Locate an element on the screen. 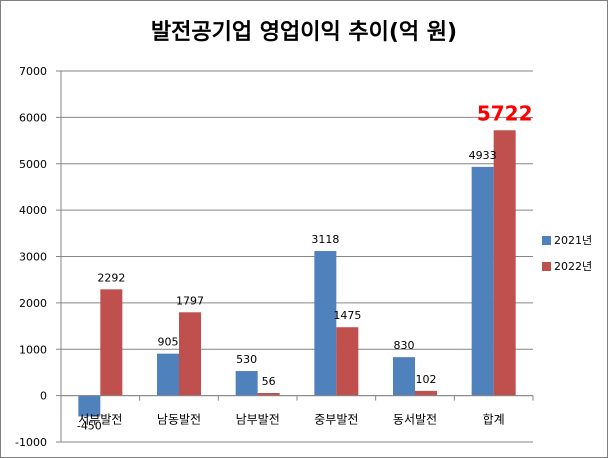  y-tick-label: 6000 is located at coordinates (33, 117).